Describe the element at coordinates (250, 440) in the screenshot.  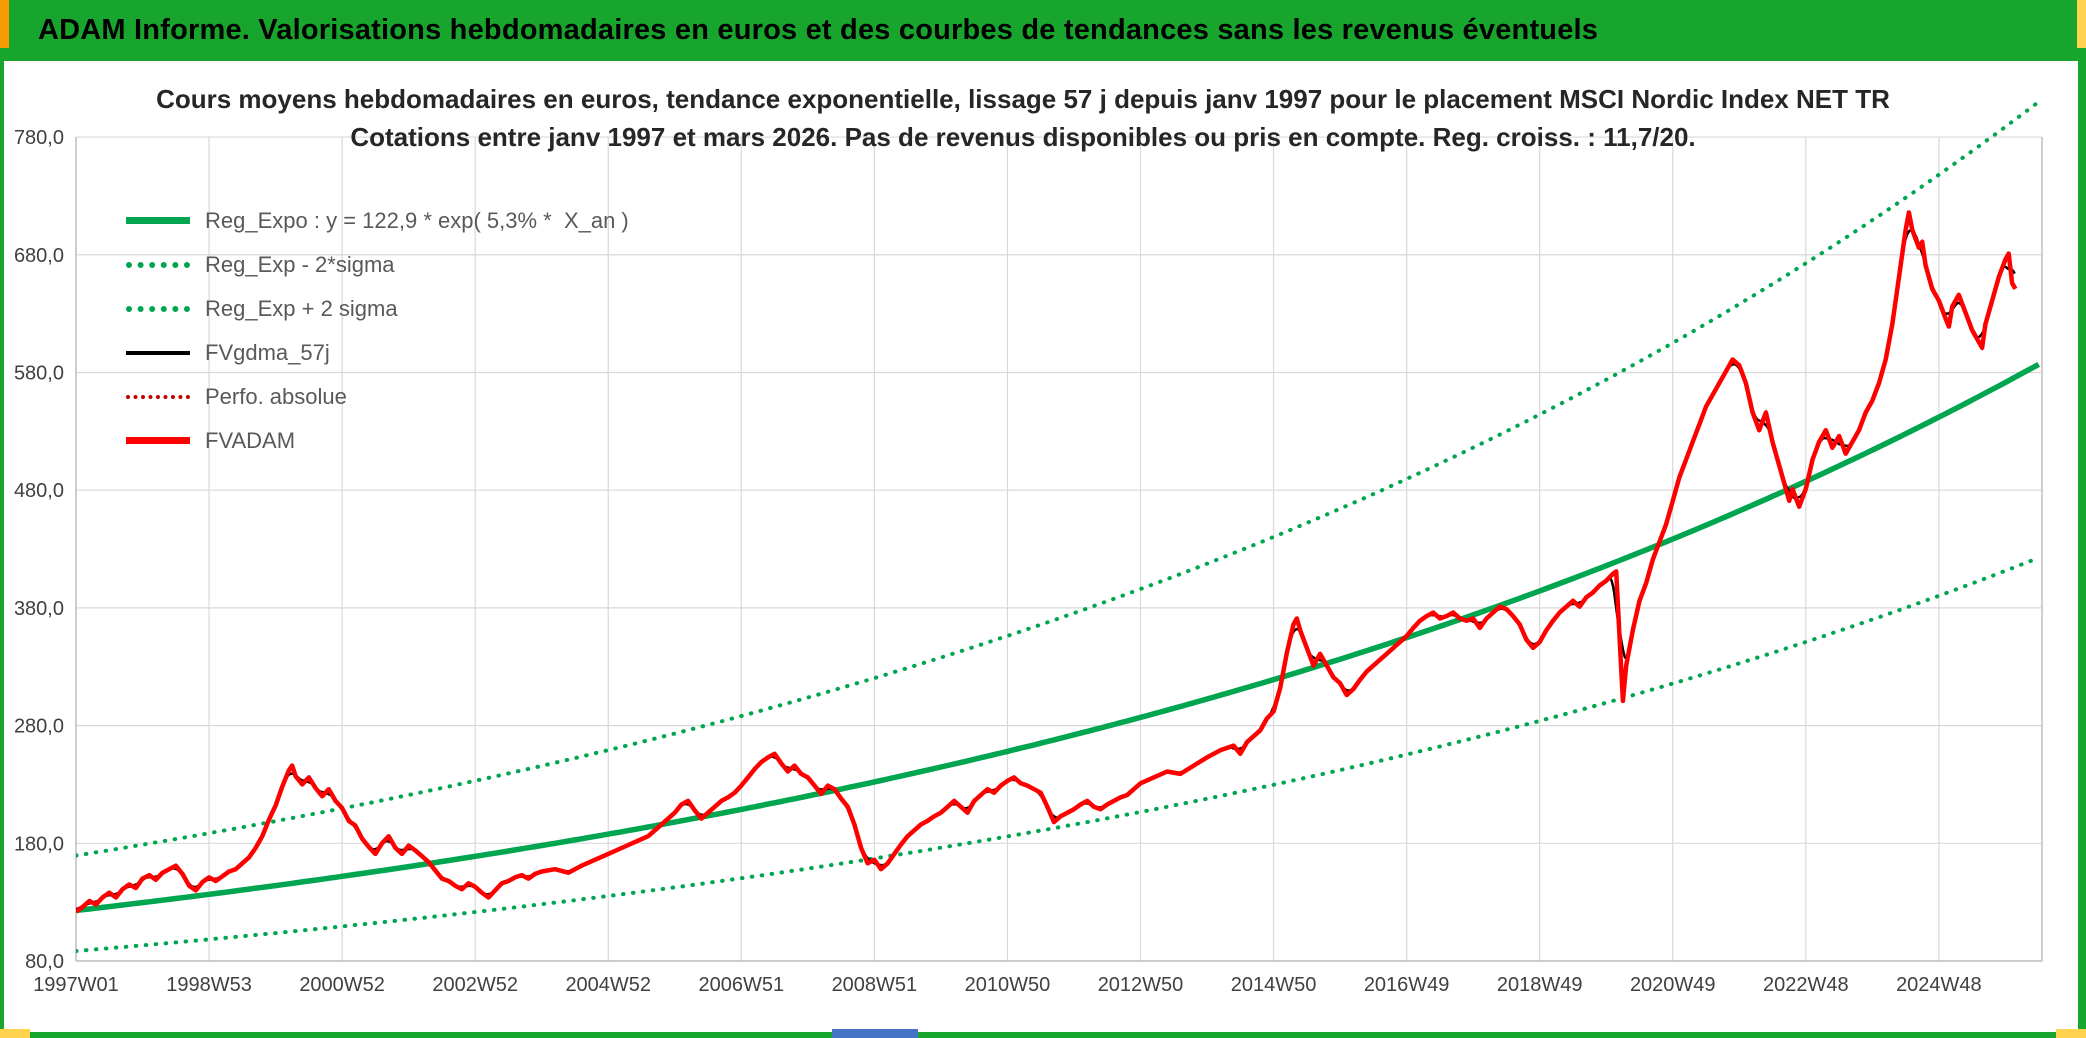
I see `legend-label-fvadam: FVADAM` at that location.